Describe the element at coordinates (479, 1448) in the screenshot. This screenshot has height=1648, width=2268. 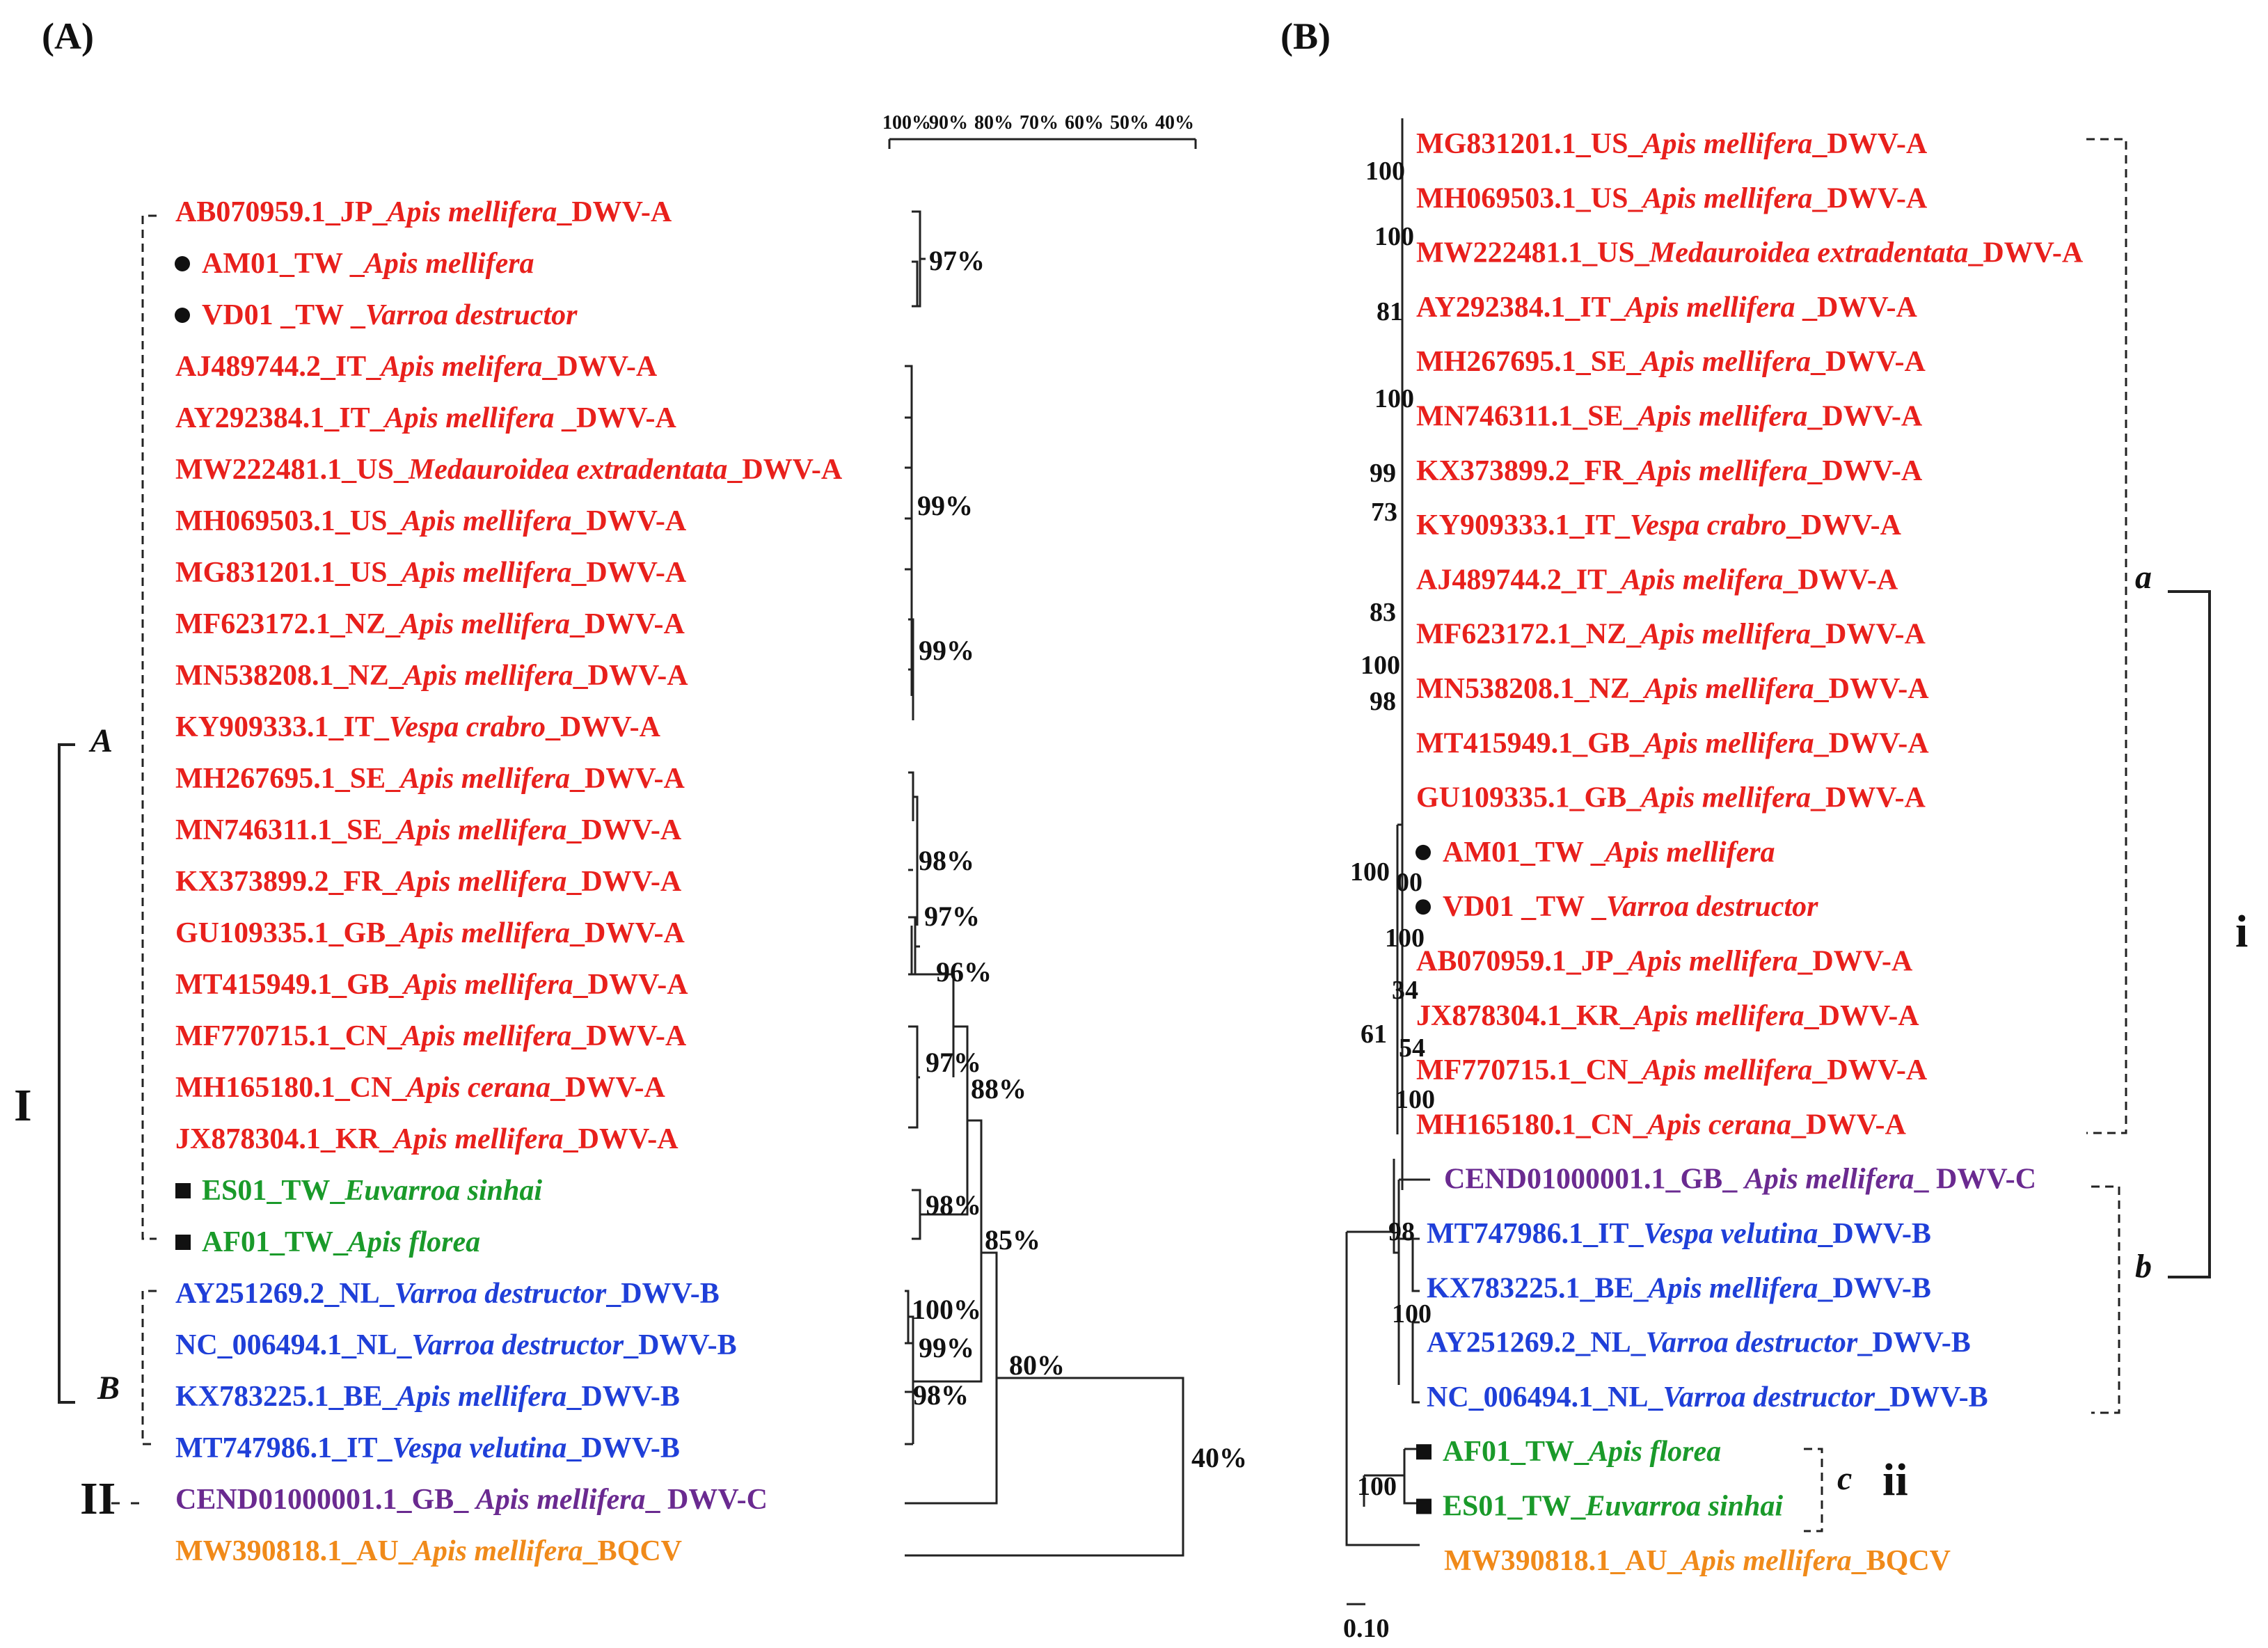
I see `species-text: Vespa velutina` at that location.